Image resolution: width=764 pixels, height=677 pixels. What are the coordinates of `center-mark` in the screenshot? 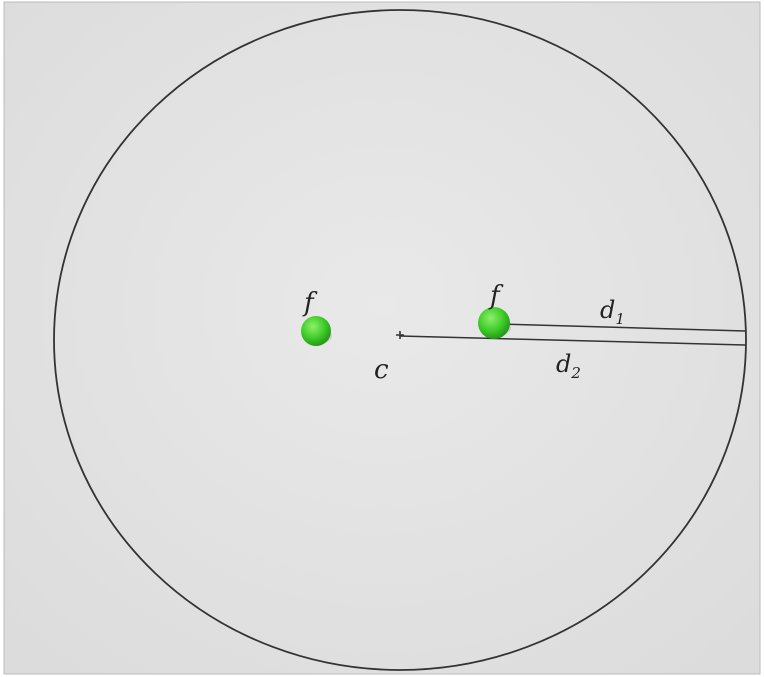 It's located at (400, 335).